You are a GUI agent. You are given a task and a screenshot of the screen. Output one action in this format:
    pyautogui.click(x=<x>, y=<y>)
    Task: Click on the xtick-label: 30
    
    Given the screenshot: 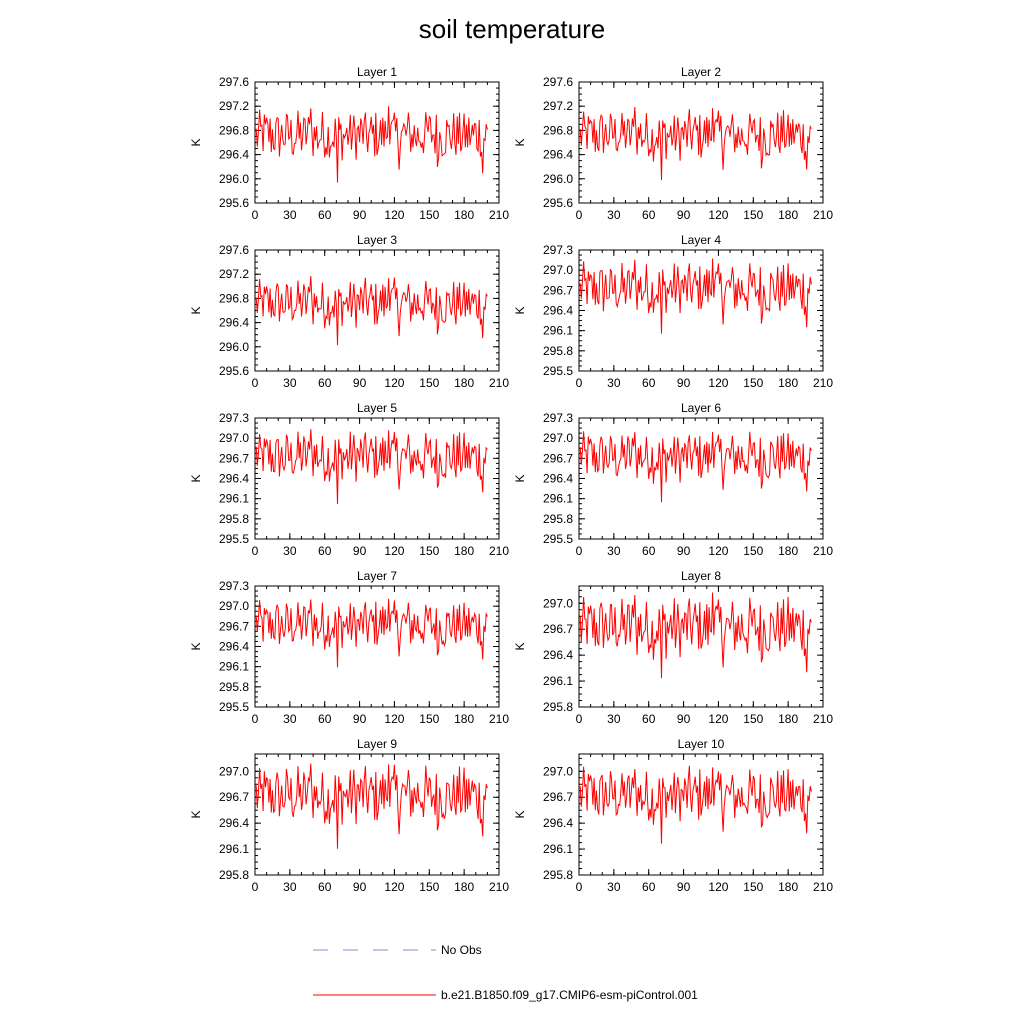 What is the action you would take?
    pyautogui.click(x=290, y=551)
    